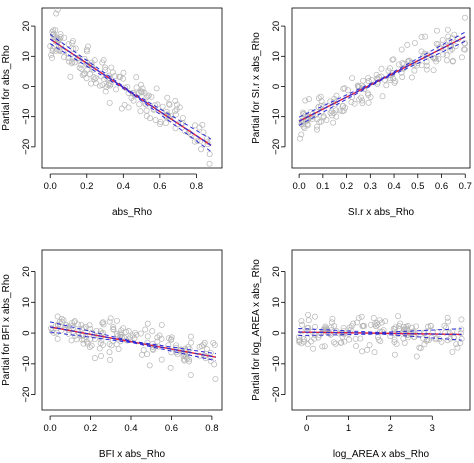  I want to click on y-tick-label: −10, so click(26, 117).